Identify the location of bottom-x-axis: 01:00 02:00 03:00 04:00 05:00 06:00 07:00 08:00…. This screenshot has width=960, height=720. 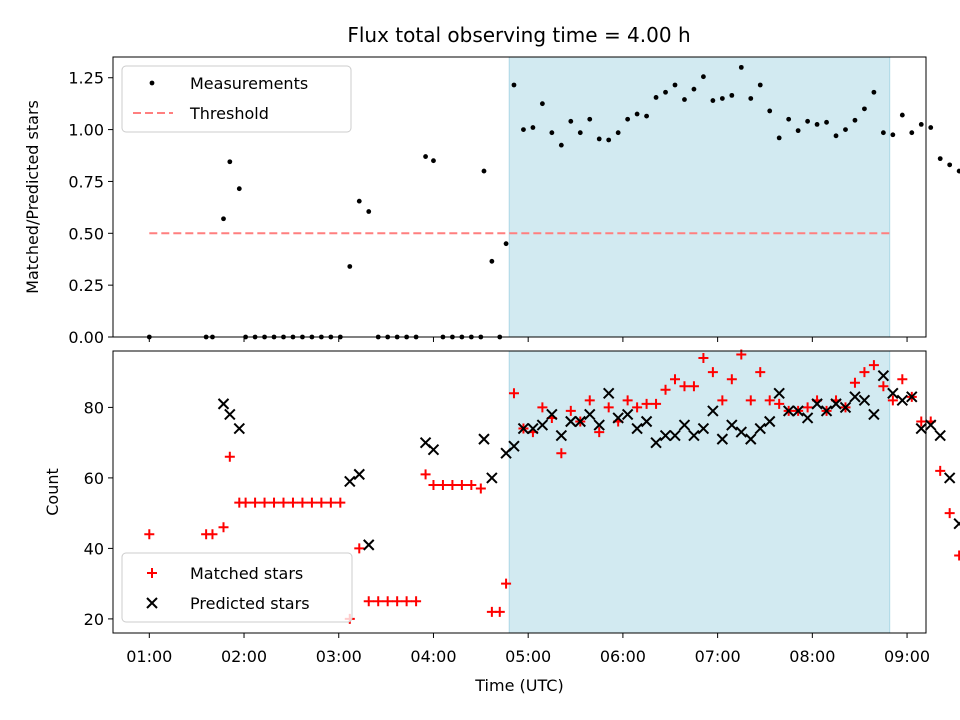
(528, 649).